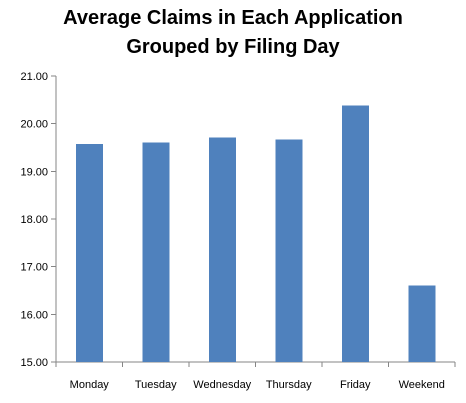  Describe the element at coordinates (233, 18) in the screenshot. I see `chart-title-line-1: Average Claims in Each Application` at that location.